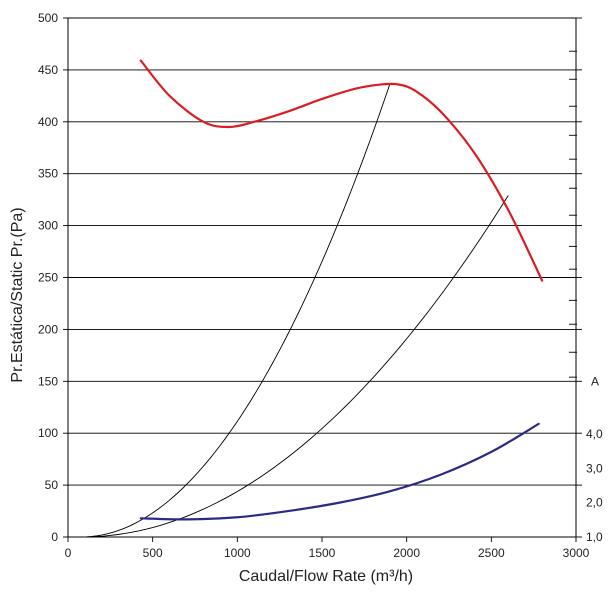 The height and width of the screenshot is (593, 608). I want to click on y-tick-label: 450, so click(48, 70).